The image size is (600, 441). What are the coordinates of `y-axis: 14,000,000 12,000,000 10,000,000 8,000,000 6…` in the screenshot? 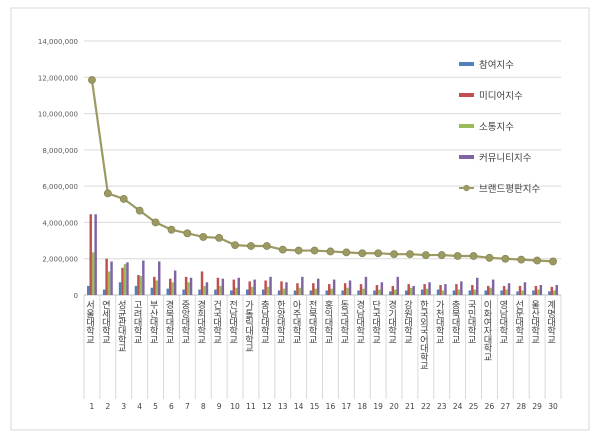 It's located at (58, 169).